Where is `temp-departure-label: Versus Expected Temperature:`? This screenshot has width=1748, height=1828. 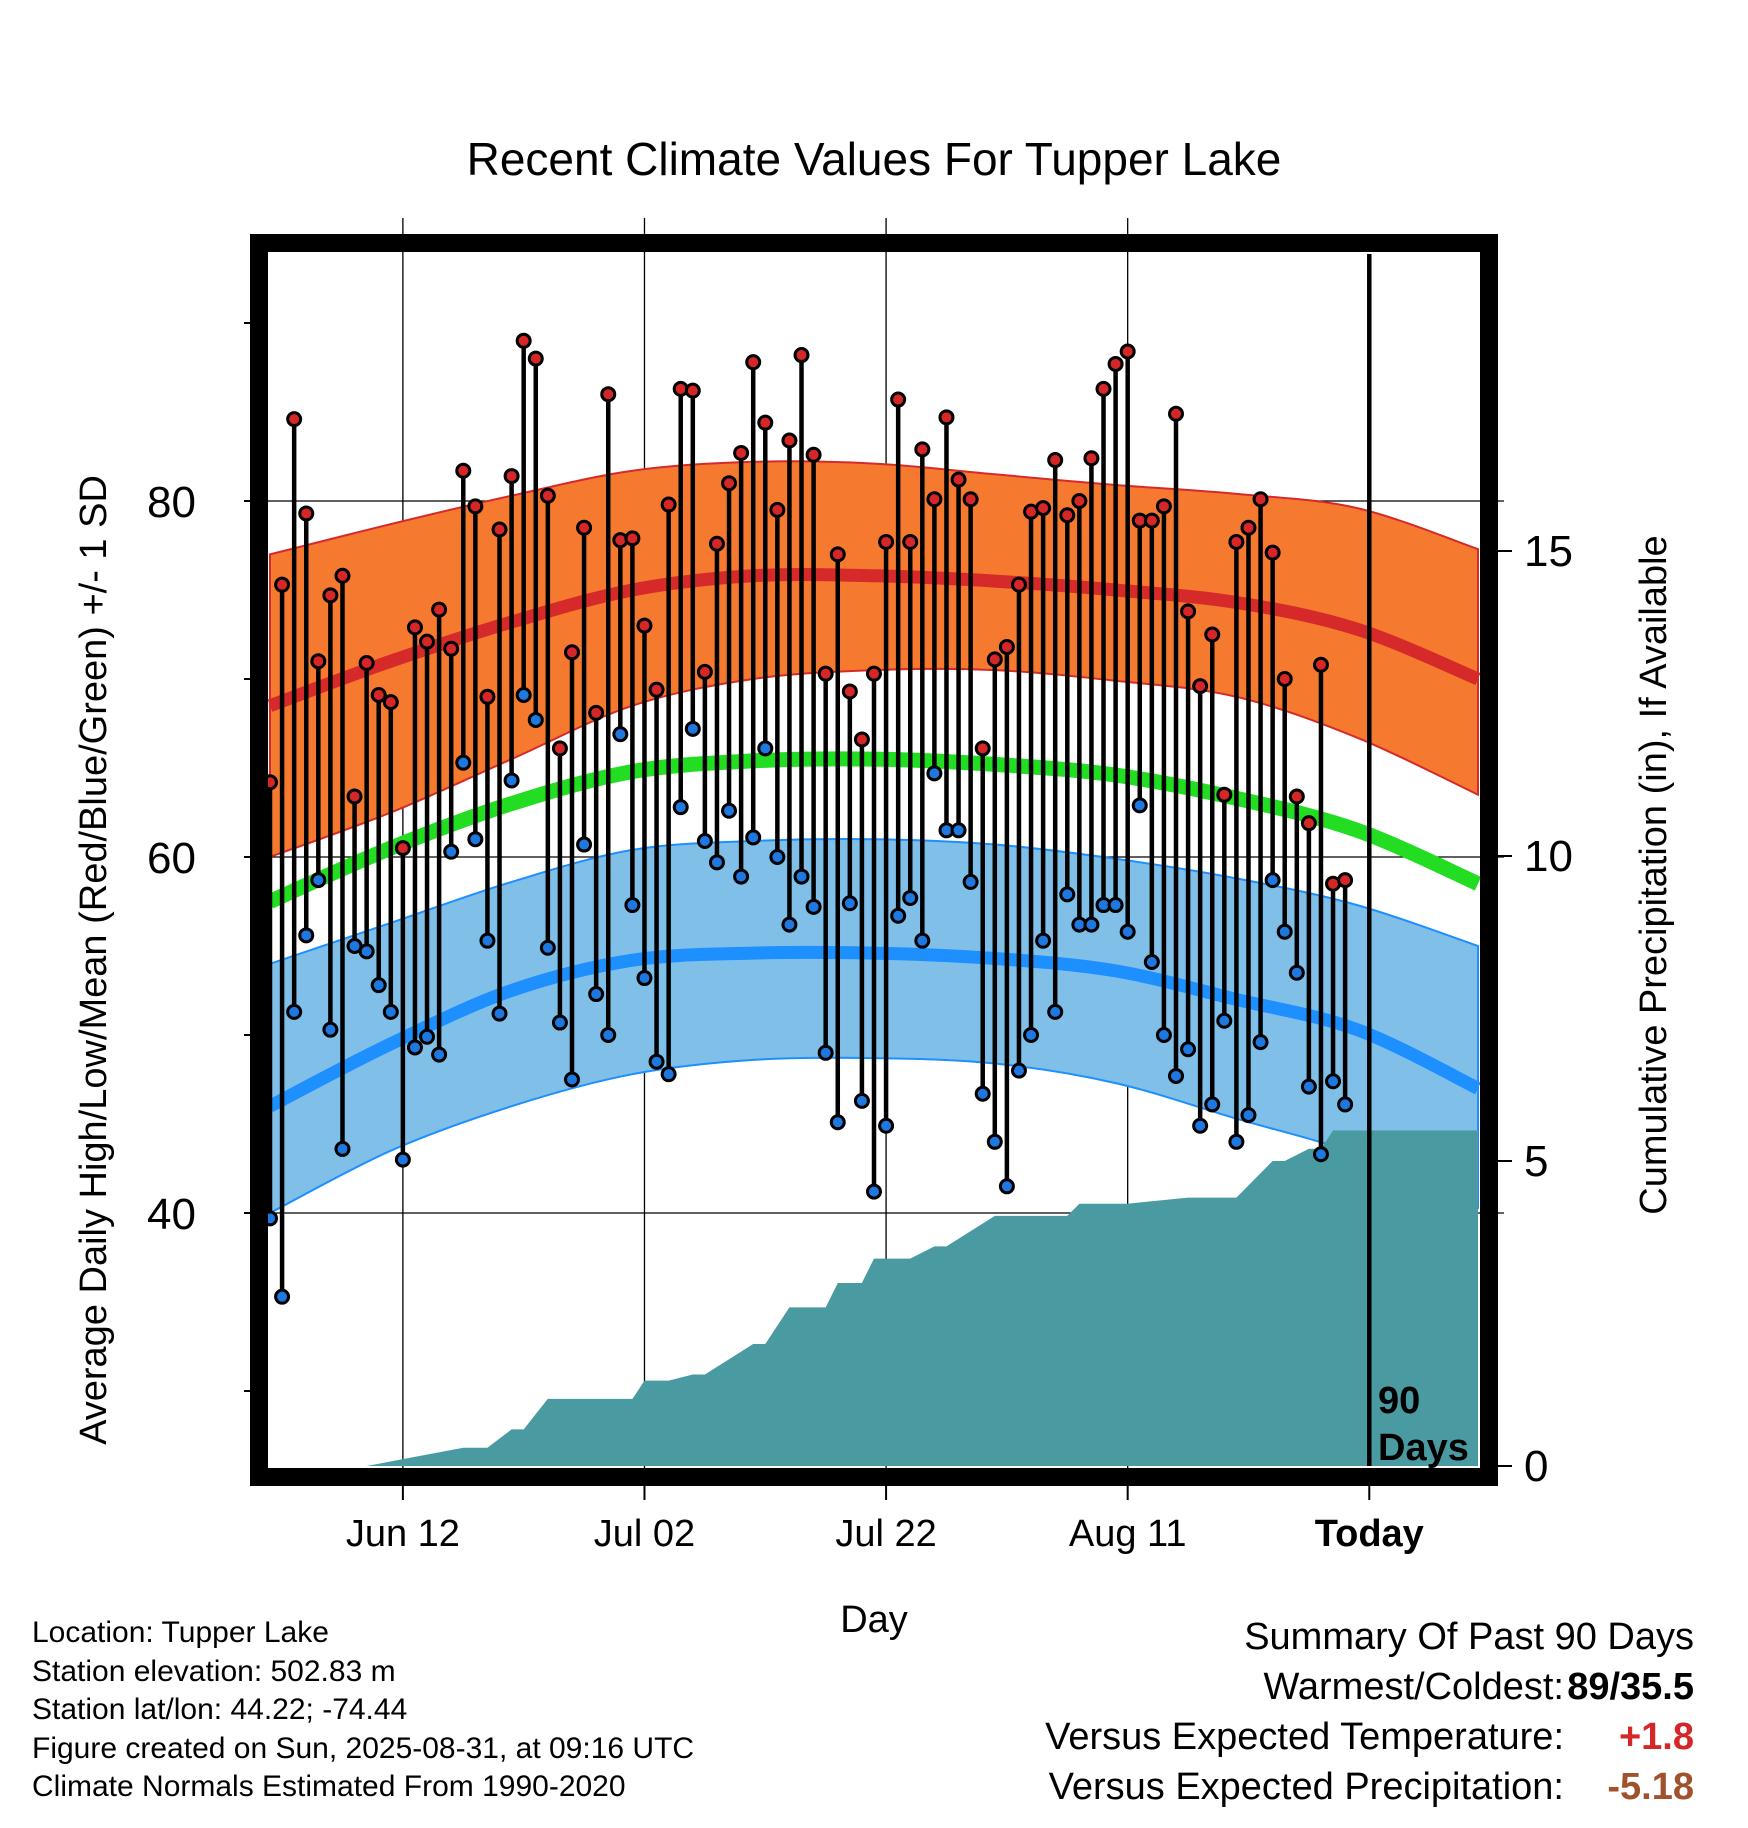
temp-departure-label: Versus Expected Temperature: is located at coordinates (1304, 1737).